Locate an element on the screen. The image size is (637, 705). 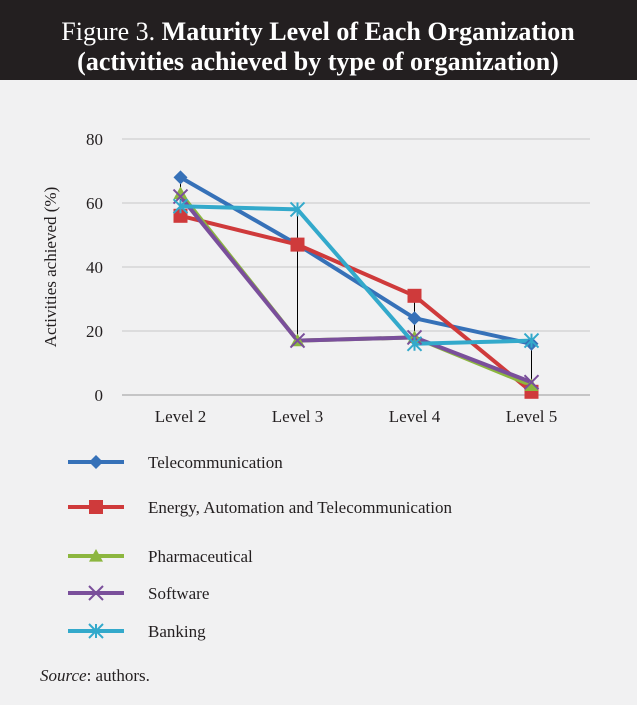
legend-label: Energy, Automation and Telecommunication is located at coordinates (300, 507).